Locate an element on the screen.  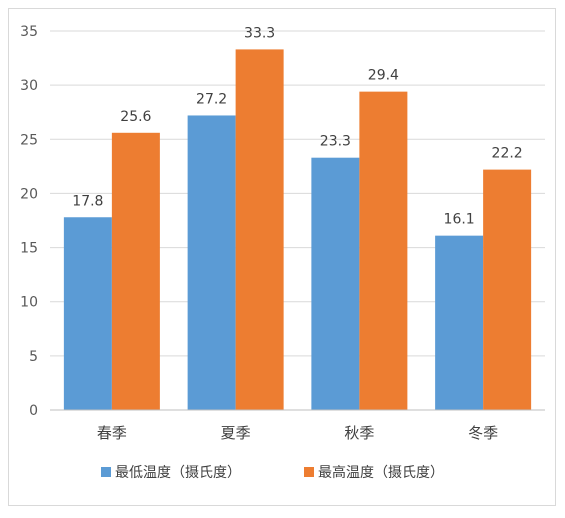
y-tick-label: 15 is located at coordinates (29, 249).